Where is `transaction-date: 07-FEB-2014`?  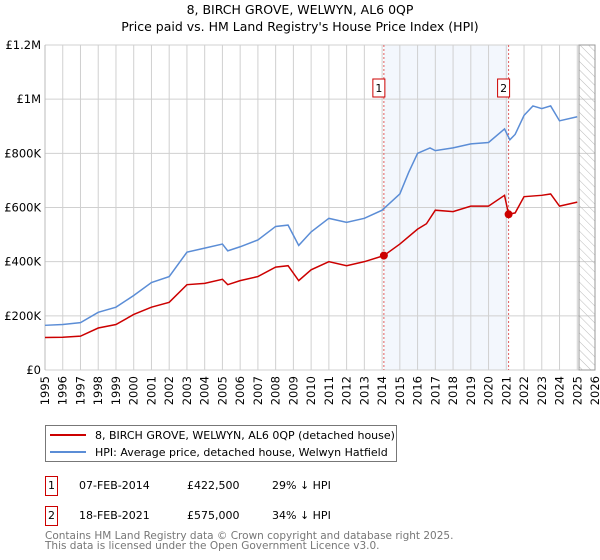
transaction-date: 07-FEB-2014 is located at coordinates (114, 485).